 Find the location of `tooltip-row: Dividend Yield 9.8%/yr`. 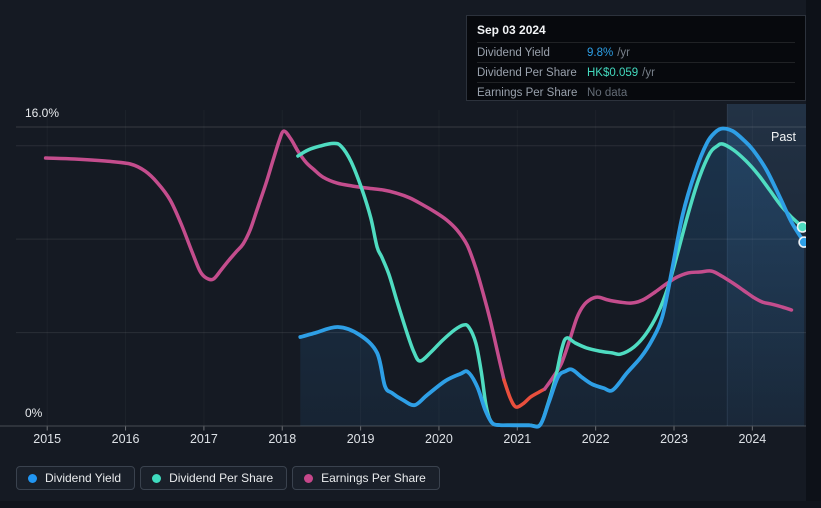

tooltip-row: Dividend Yield 9.8%/yr is located at coordinates (636, 52).